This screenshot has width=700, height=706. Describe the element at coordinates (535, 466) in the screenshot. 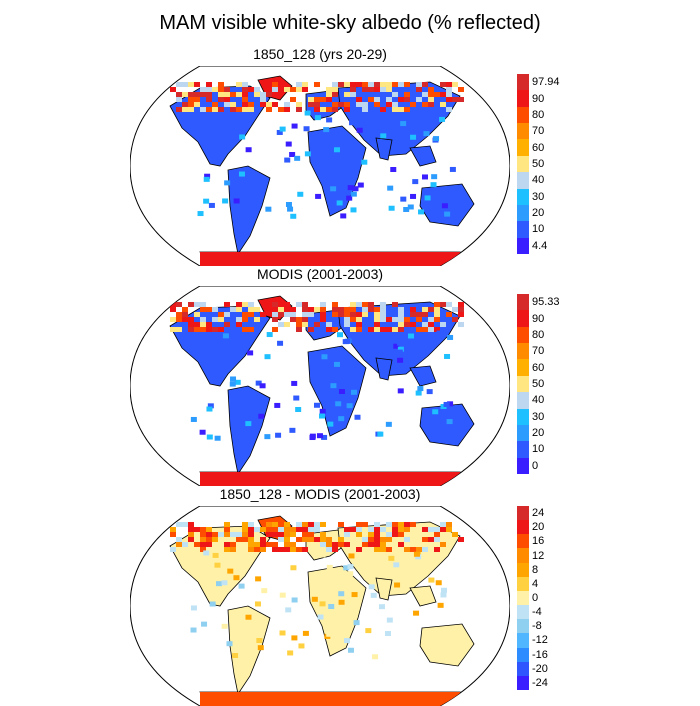

I see `legend-label: 0` at that location.